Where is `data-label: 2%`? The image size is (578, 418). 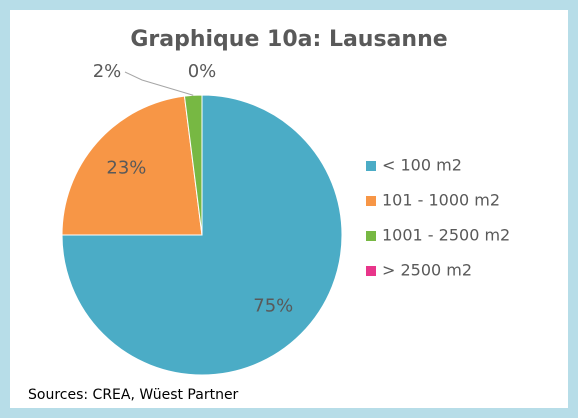 data-label: 2% is located at coordinates (107, 71).